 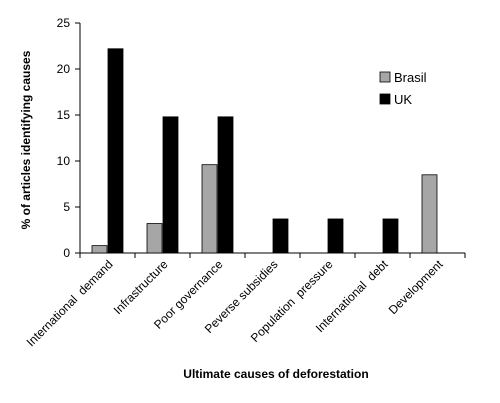 I want to click on y-tick-label: 10, so click(x=64, y=161).